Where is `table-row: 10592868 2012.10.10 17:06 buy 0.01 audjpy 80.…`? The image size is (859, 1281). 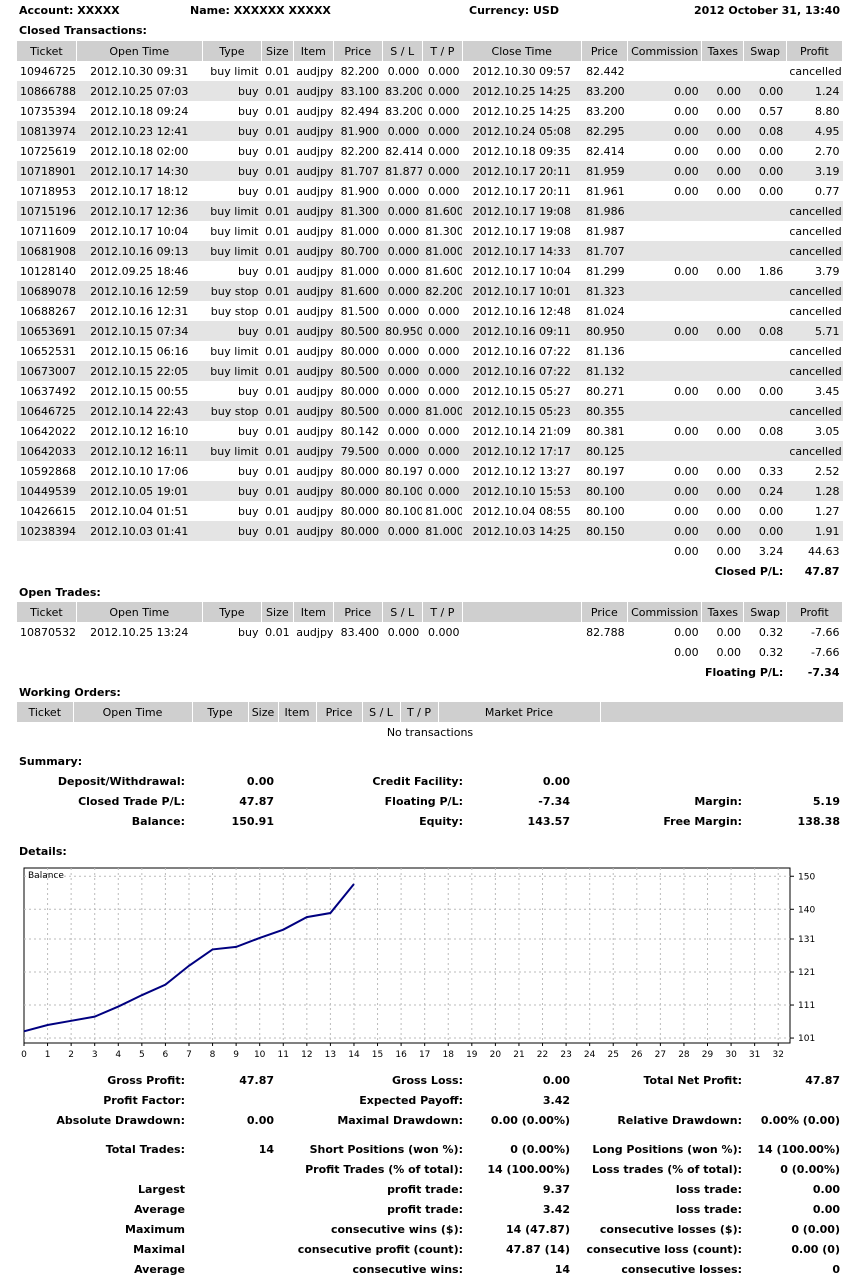 table-row: 10592868 2012.10.10 17:06 buy 0.01 audjpy 80.… is located at coordinates (430, 471).